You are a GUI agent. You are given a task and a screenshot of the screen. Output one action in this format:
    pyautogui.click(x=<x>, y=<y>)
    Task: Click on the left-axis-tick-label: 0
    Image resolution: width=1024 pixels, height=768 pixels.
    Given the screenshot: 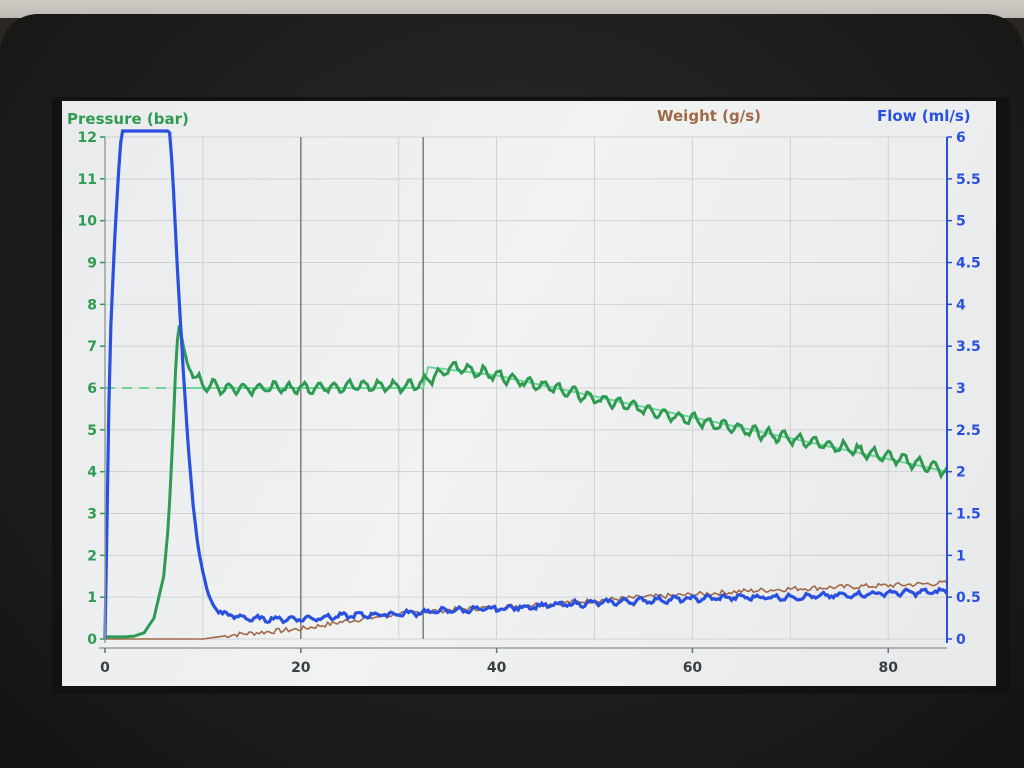 What is the action you would take?
    pyautogui.click(x=92, y=640)
    